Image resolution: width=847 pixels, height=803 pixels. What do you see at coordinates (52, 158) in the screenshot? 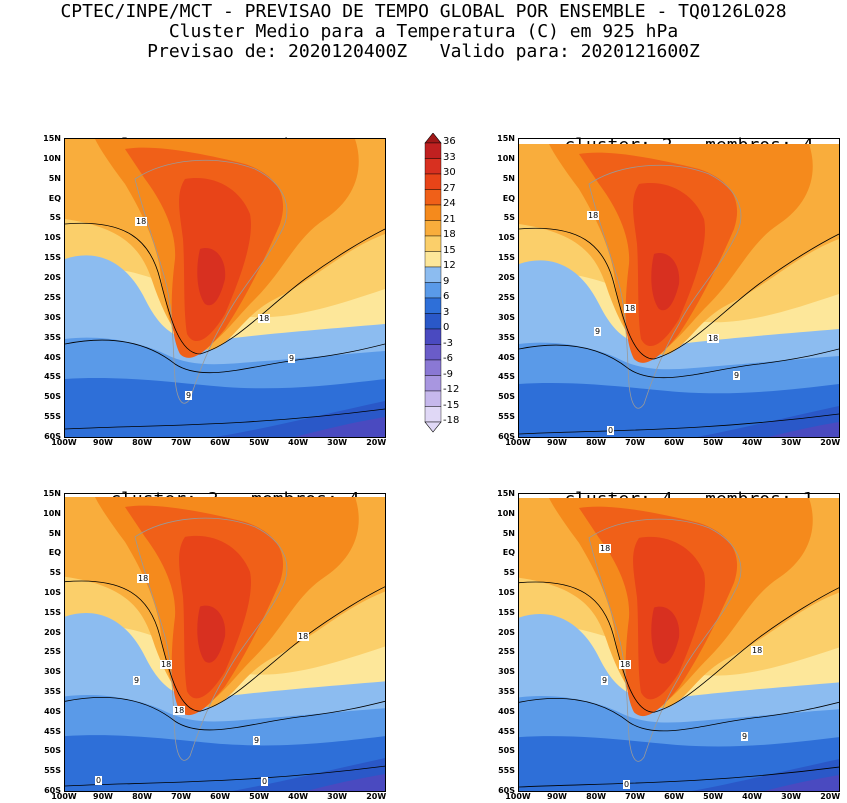
I see `lat-tick-label: 10N` at bounding box center [52, 158].